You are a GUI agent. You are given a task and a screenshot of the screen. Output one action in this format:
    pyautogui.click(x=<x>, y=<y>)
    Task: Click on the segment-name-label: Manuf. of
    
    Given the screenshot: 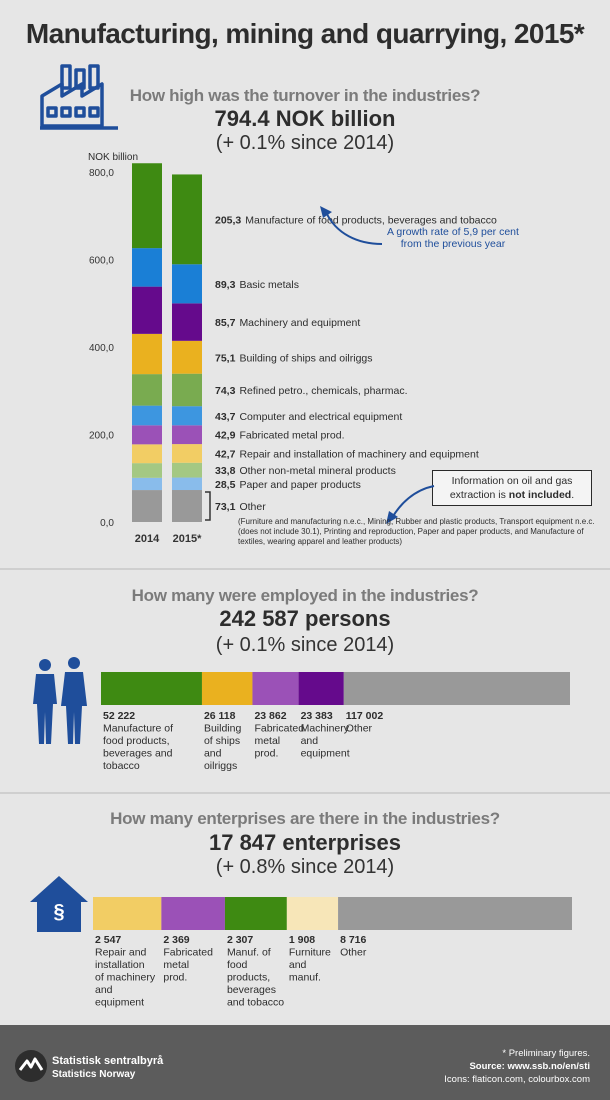 What is the action you would take?
    pyautogui.click(x=249, y=953)
    